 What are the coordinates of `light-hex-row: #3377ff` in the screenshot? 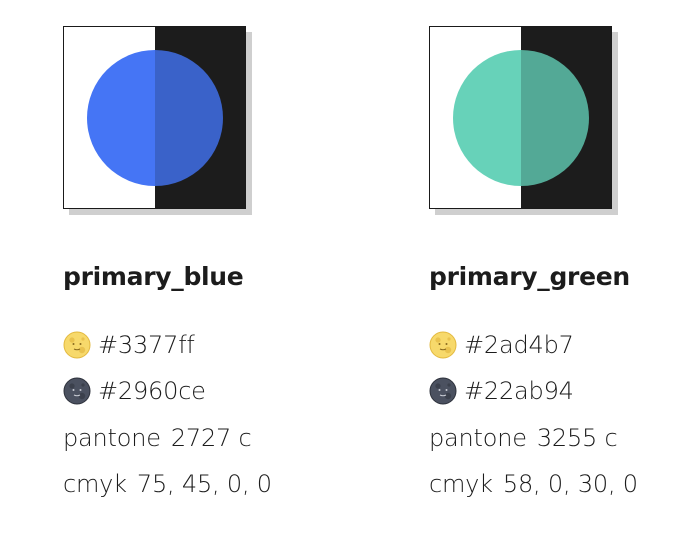 It's located at (129, 345).